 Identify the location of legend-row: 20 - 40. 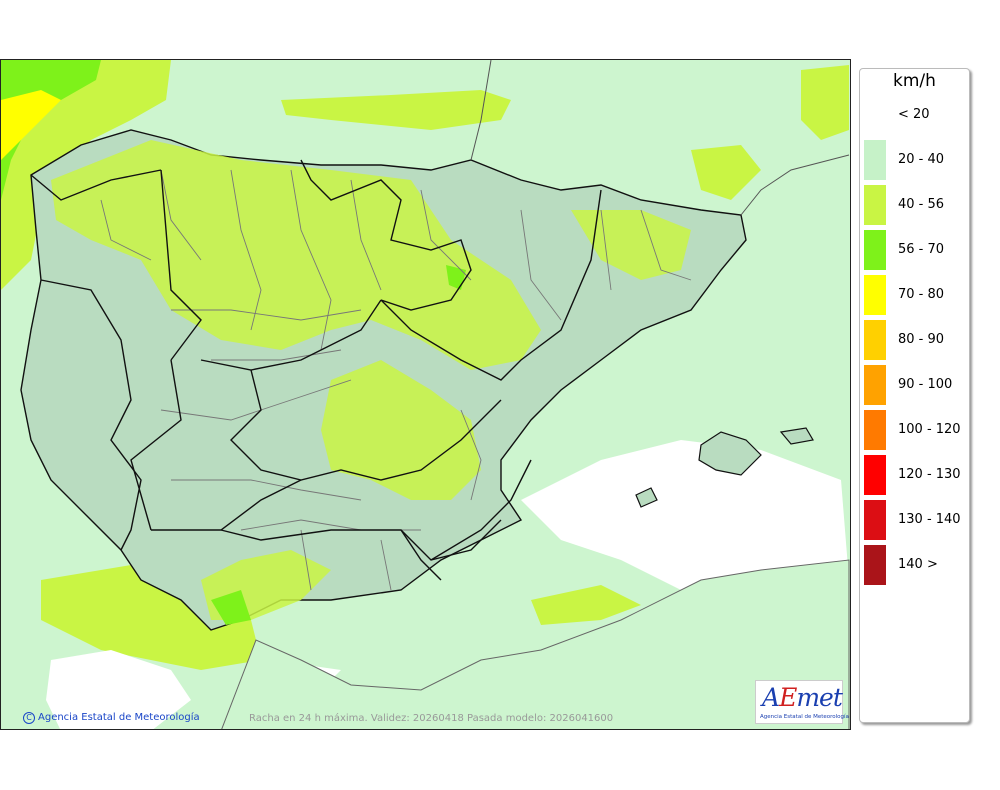
(916, 160).